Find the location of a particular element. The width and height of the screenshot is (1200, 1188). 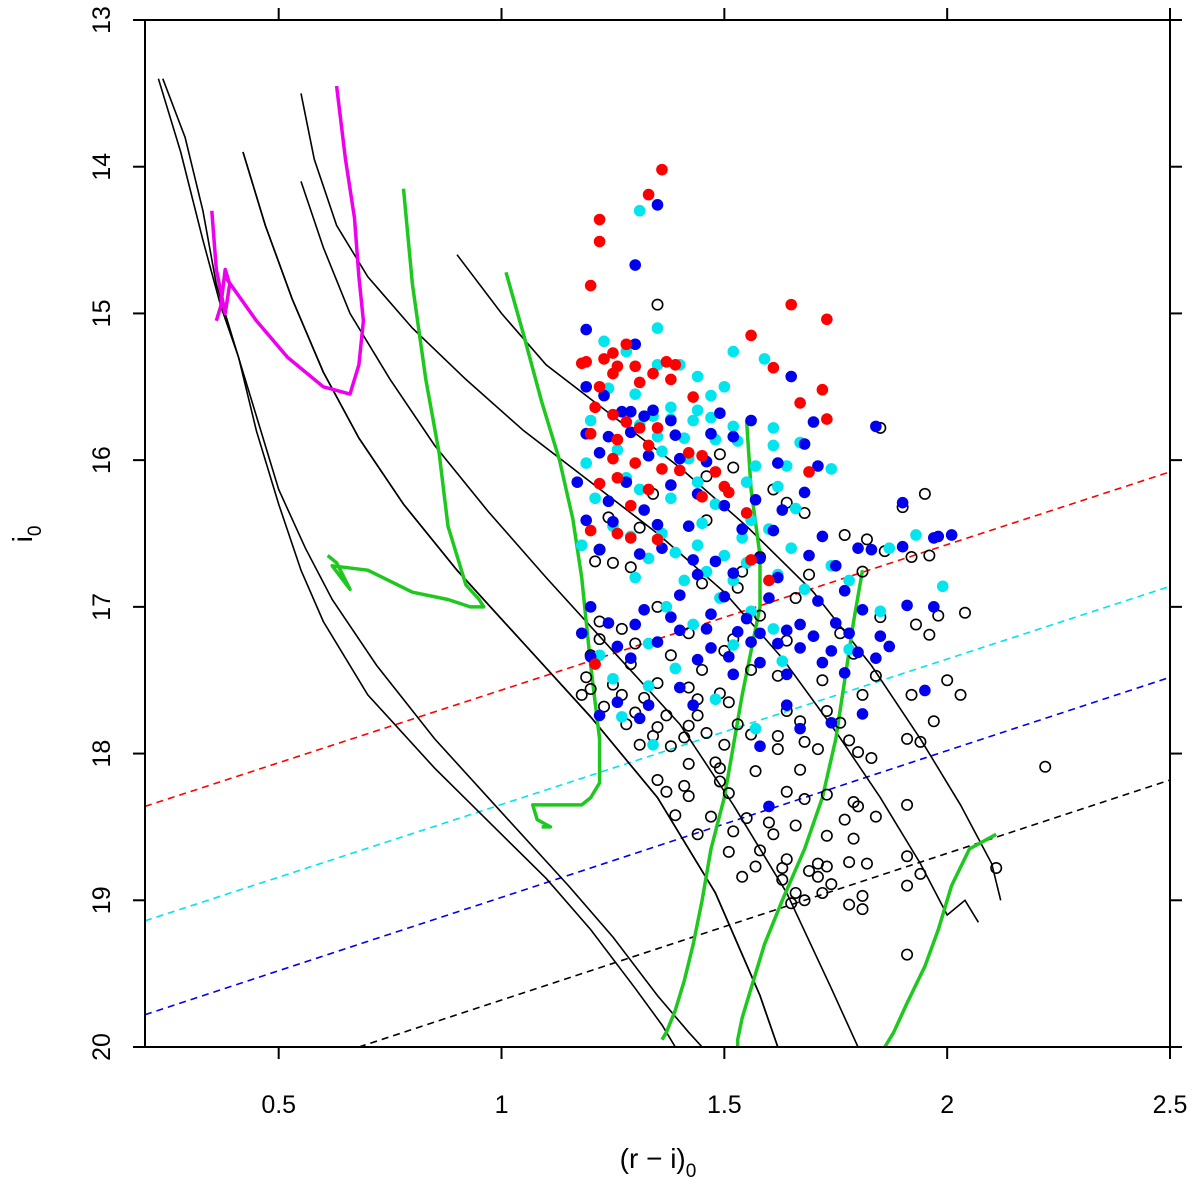

x-tick-label: 2.5 is located at coordinates (1170, 1105).